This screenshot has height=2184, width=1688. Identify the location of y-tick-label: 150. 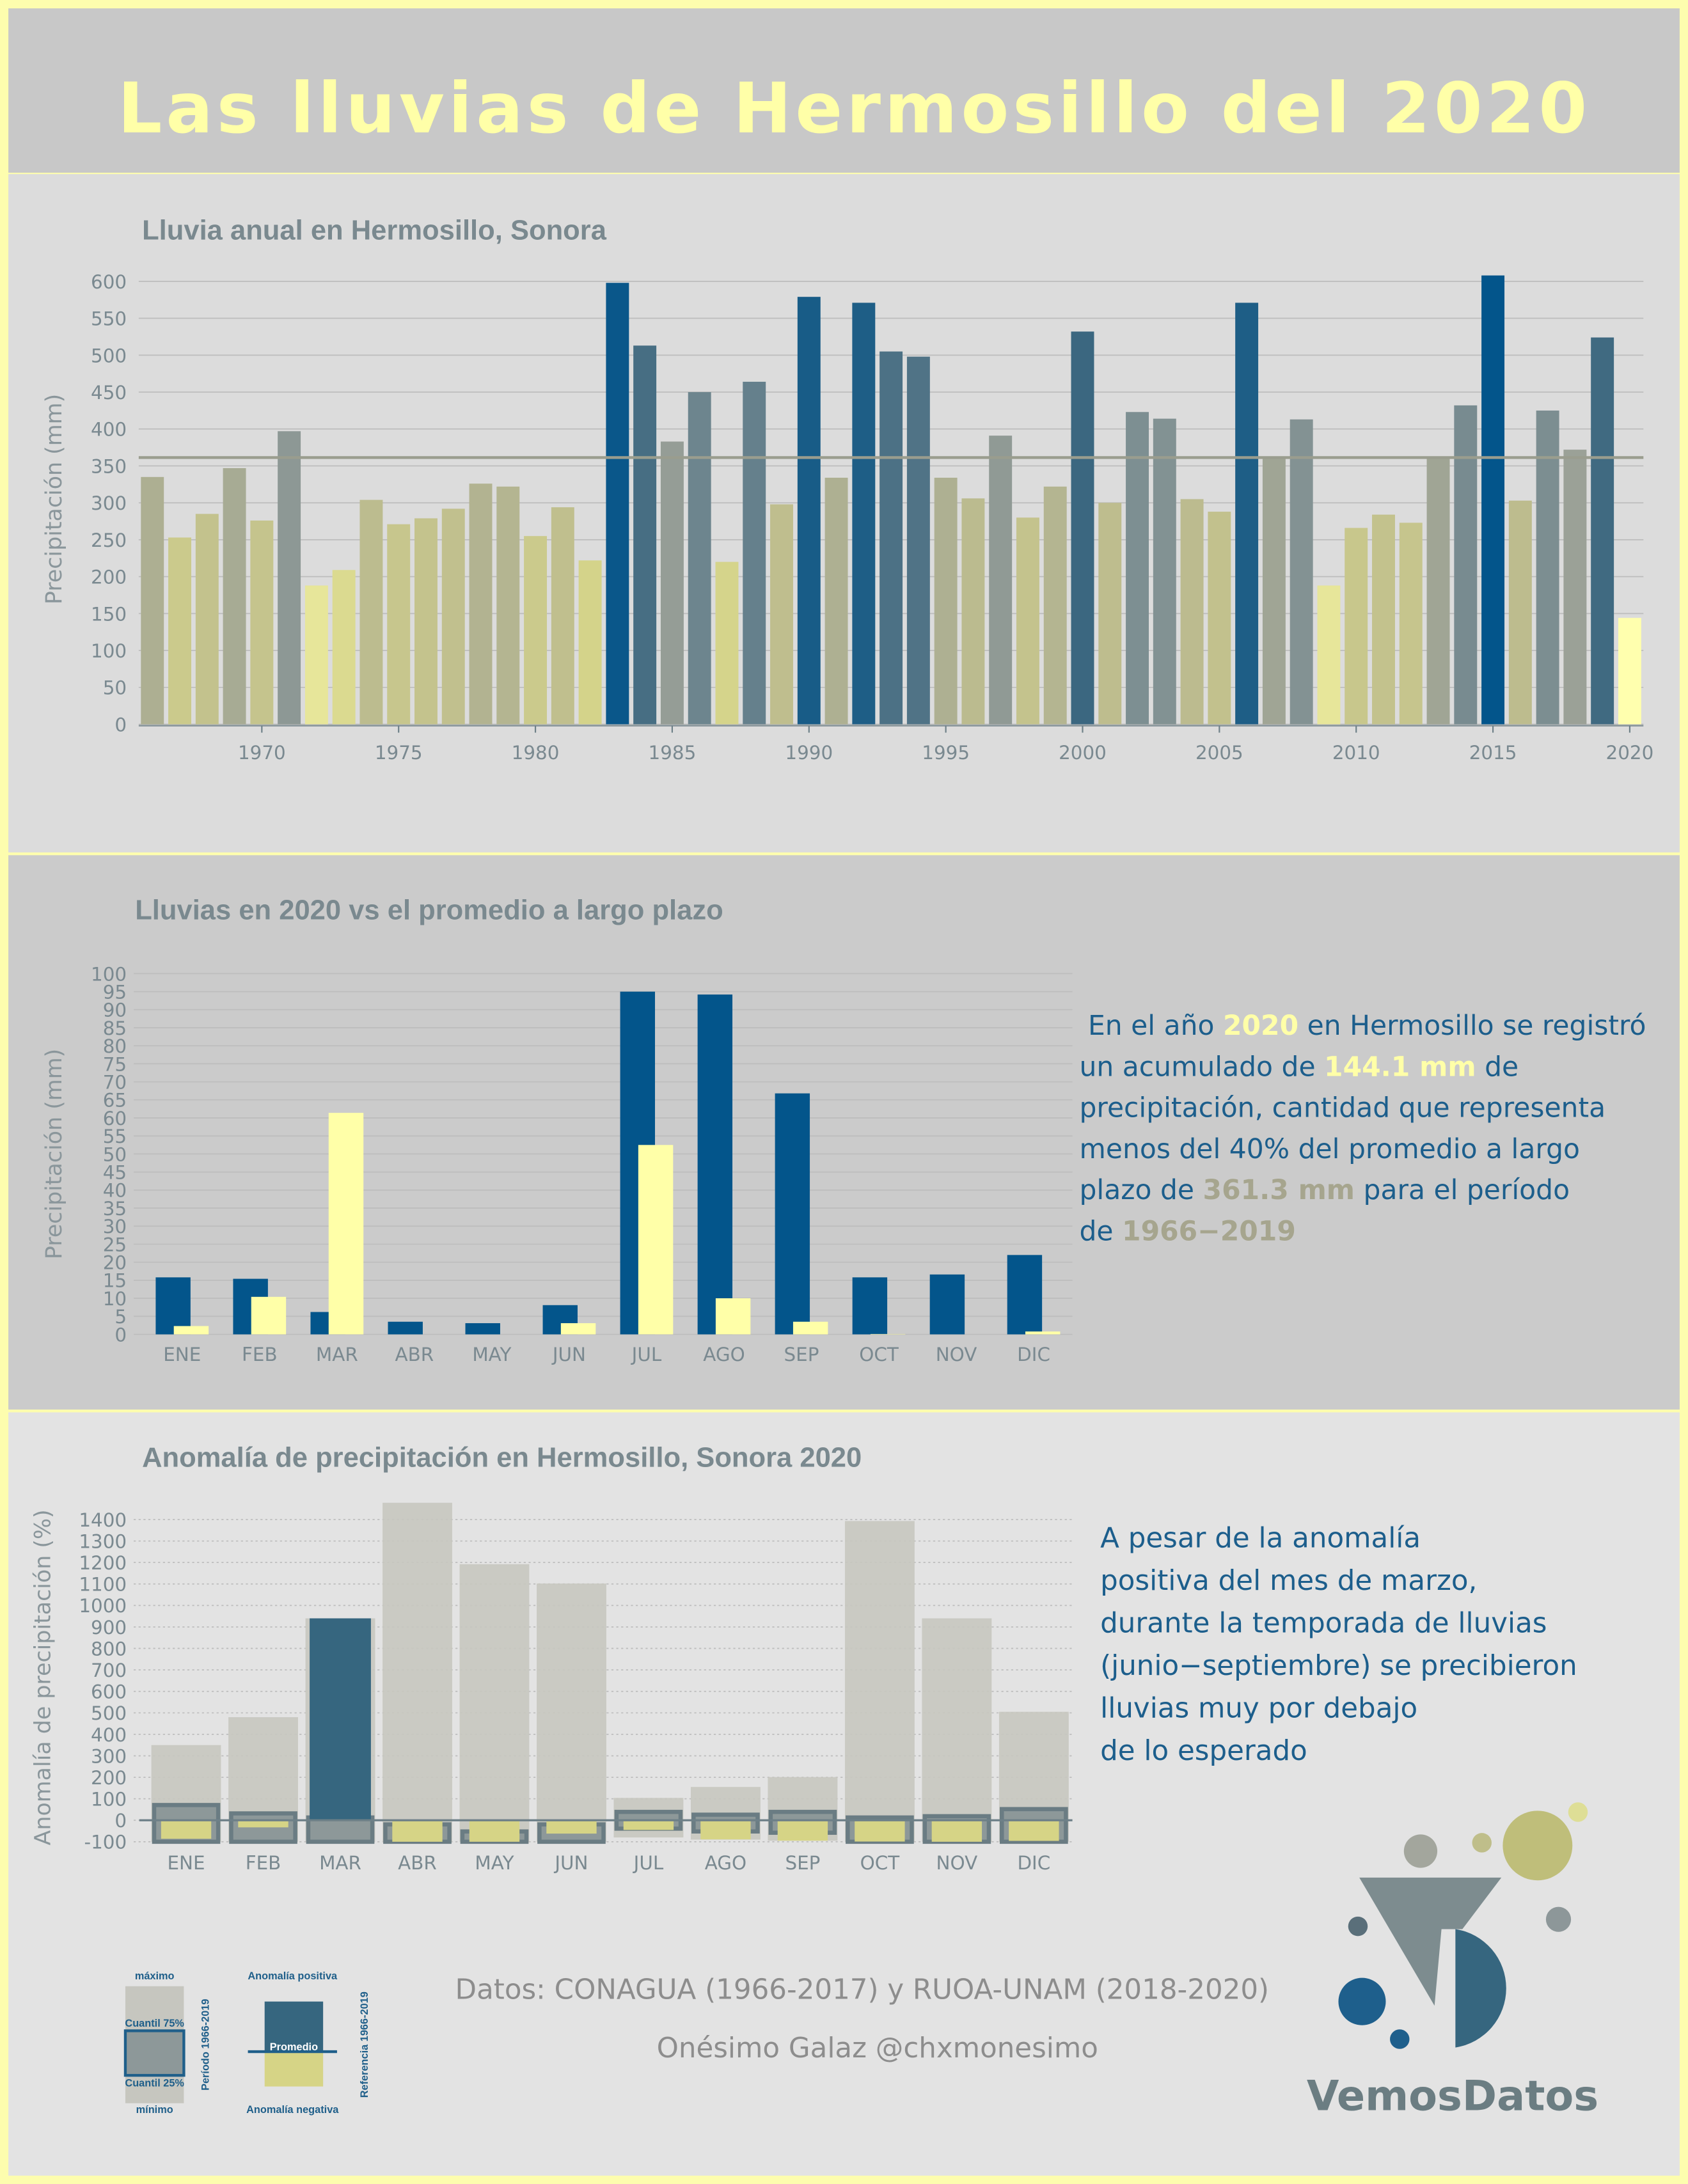
(109, 614).